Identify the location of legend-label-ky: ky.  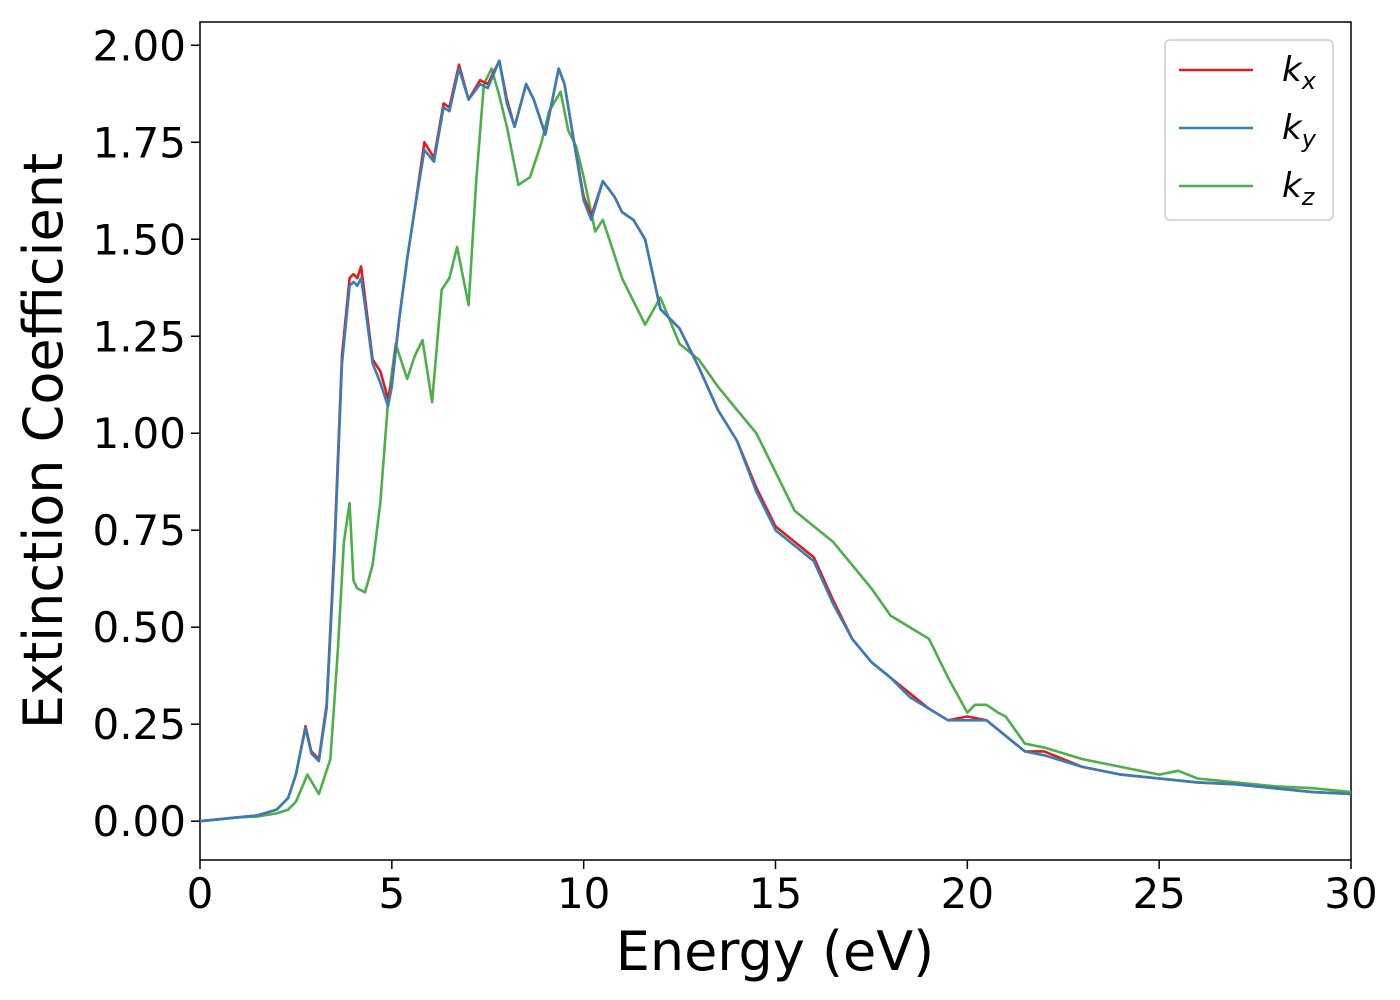
(1299, 130).